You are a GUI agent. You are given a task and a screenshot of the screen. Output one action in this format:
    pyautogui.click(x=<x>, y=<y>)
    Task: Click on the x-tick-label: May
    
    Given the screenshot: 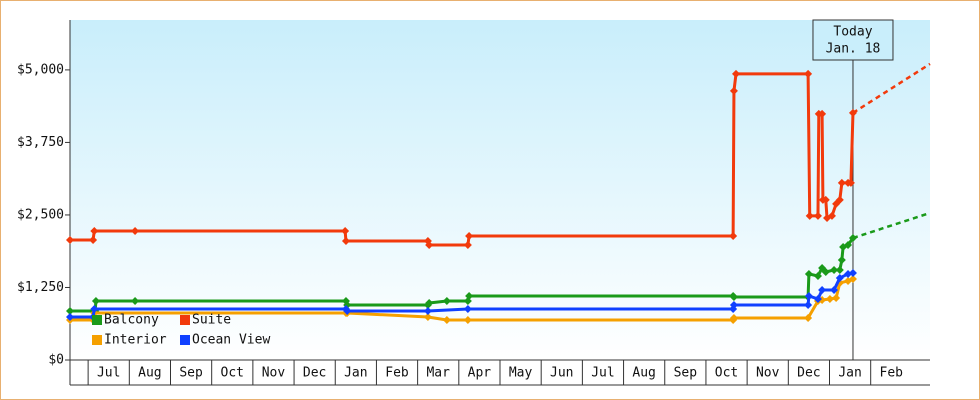 What is the action you would take?
    pyautogui.click(x=521, y=373)
    